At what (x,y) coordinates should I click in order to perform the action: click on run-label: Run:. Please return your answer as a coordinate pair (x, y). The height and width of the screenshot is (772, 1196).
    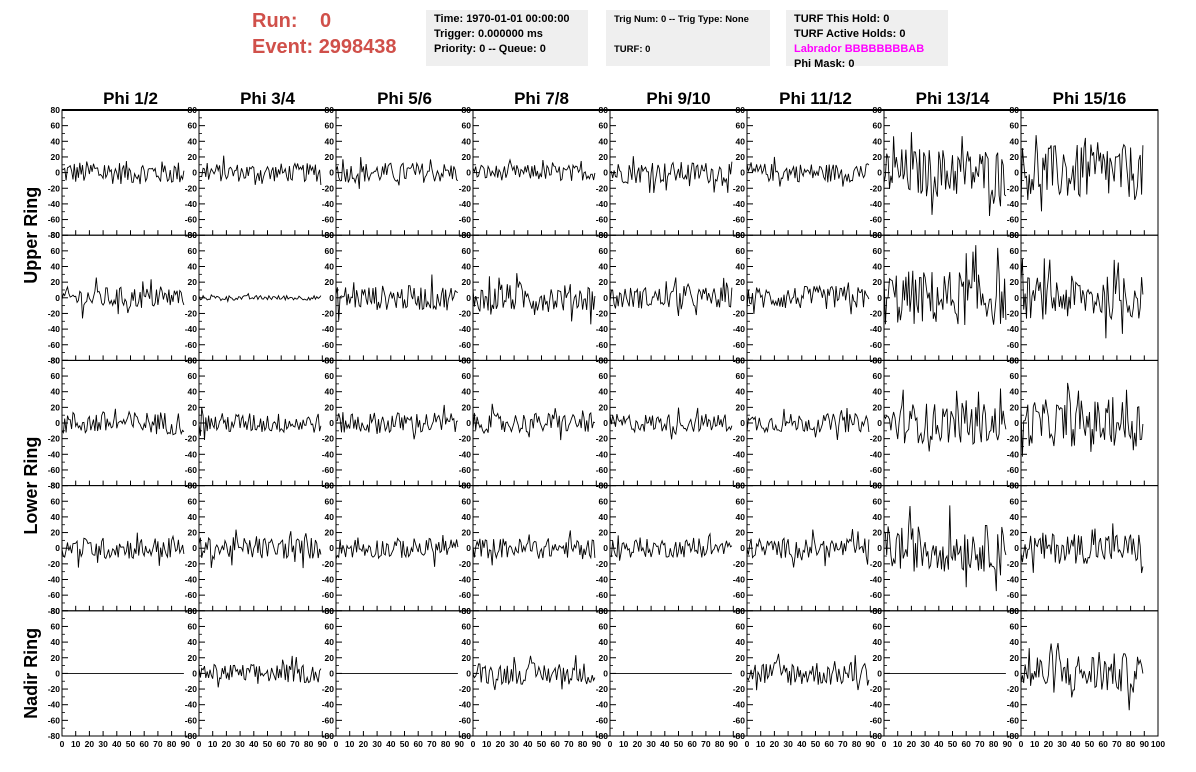
    Looking at the image, I should click on (275, 21).